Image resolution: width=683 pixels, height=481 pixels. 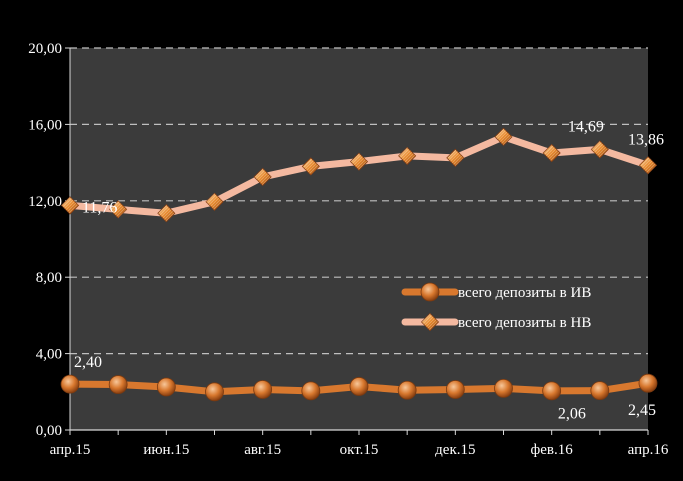 I want to click on data-label: 14,69, so click(x=586, y=126).